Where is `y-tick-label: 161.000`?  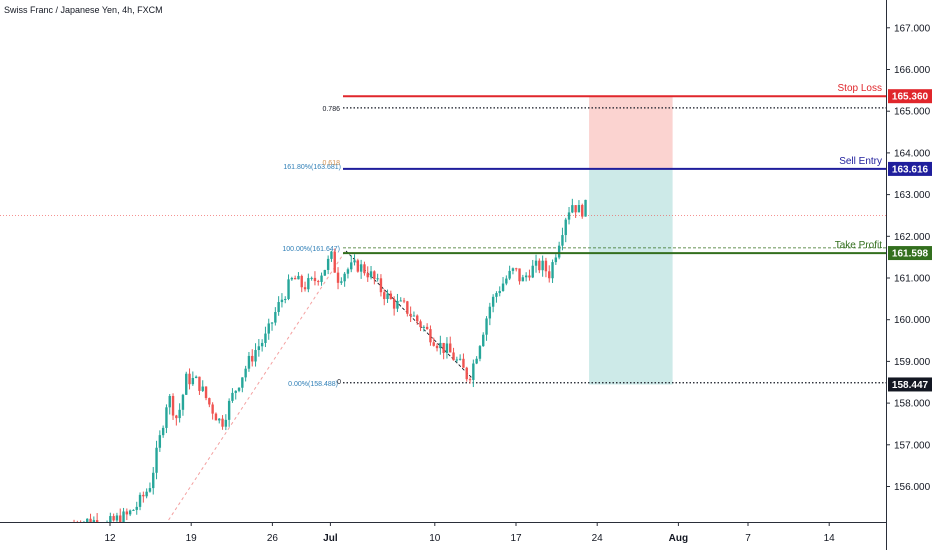
y-tick-label: 161.000 is located at coordinates (912, 279).